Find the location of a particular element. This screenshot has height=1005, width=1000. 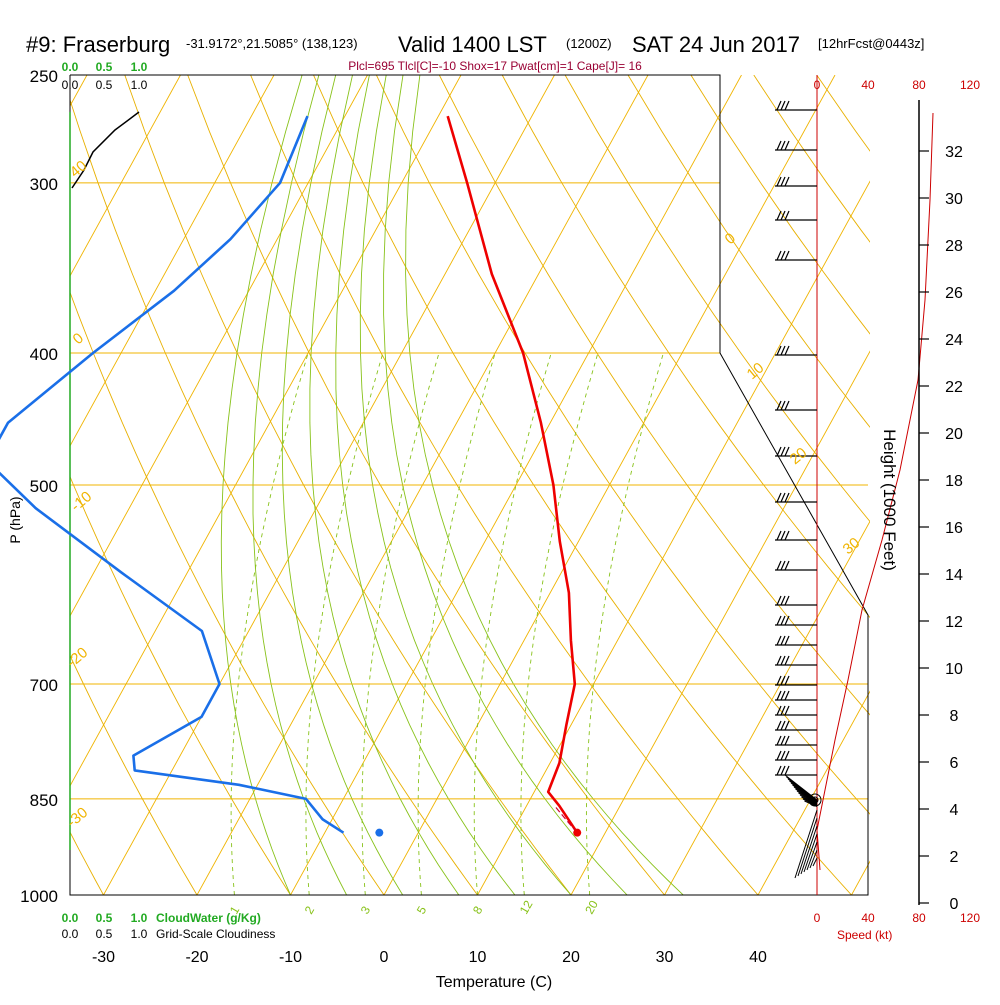

mixing-ratio-label: 3 is located at coordinates (366, 909).